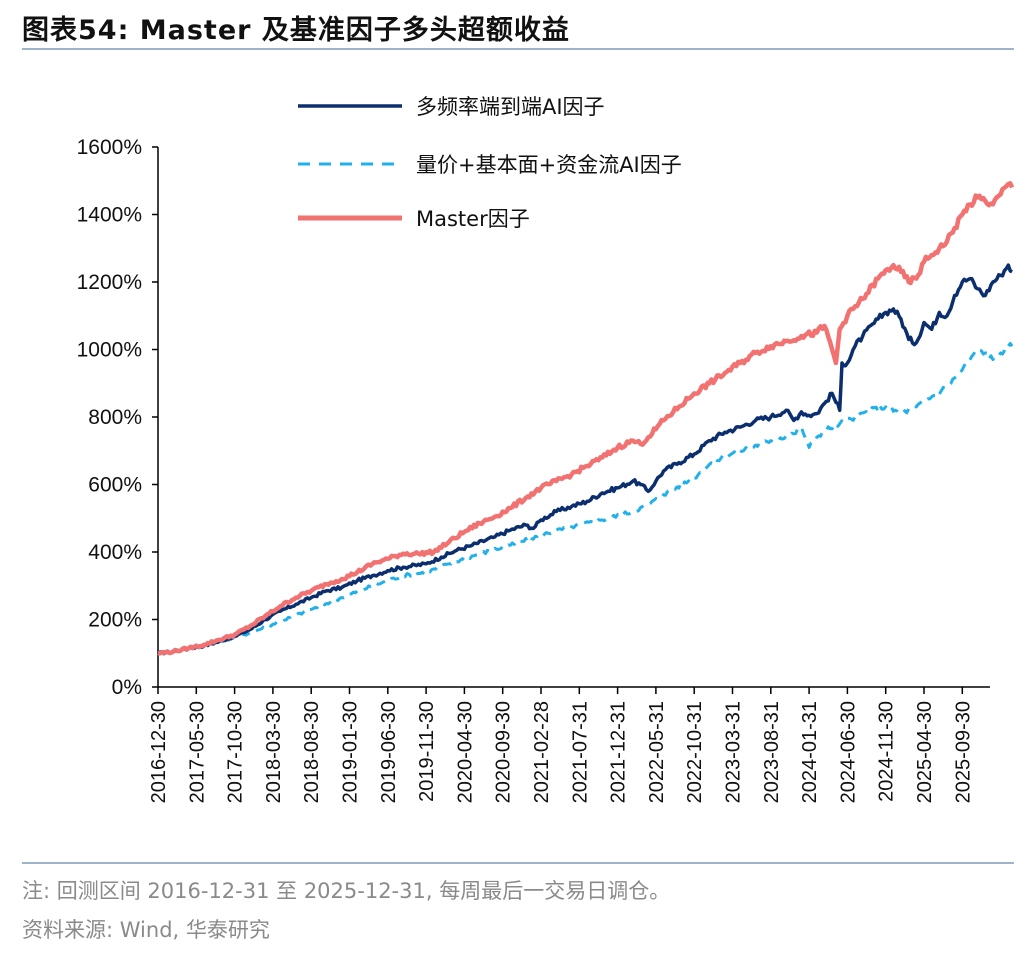  Describe the element at coordinates (109, 282) in the screenshot. I see `y-tick-label: 1200%` at that location.